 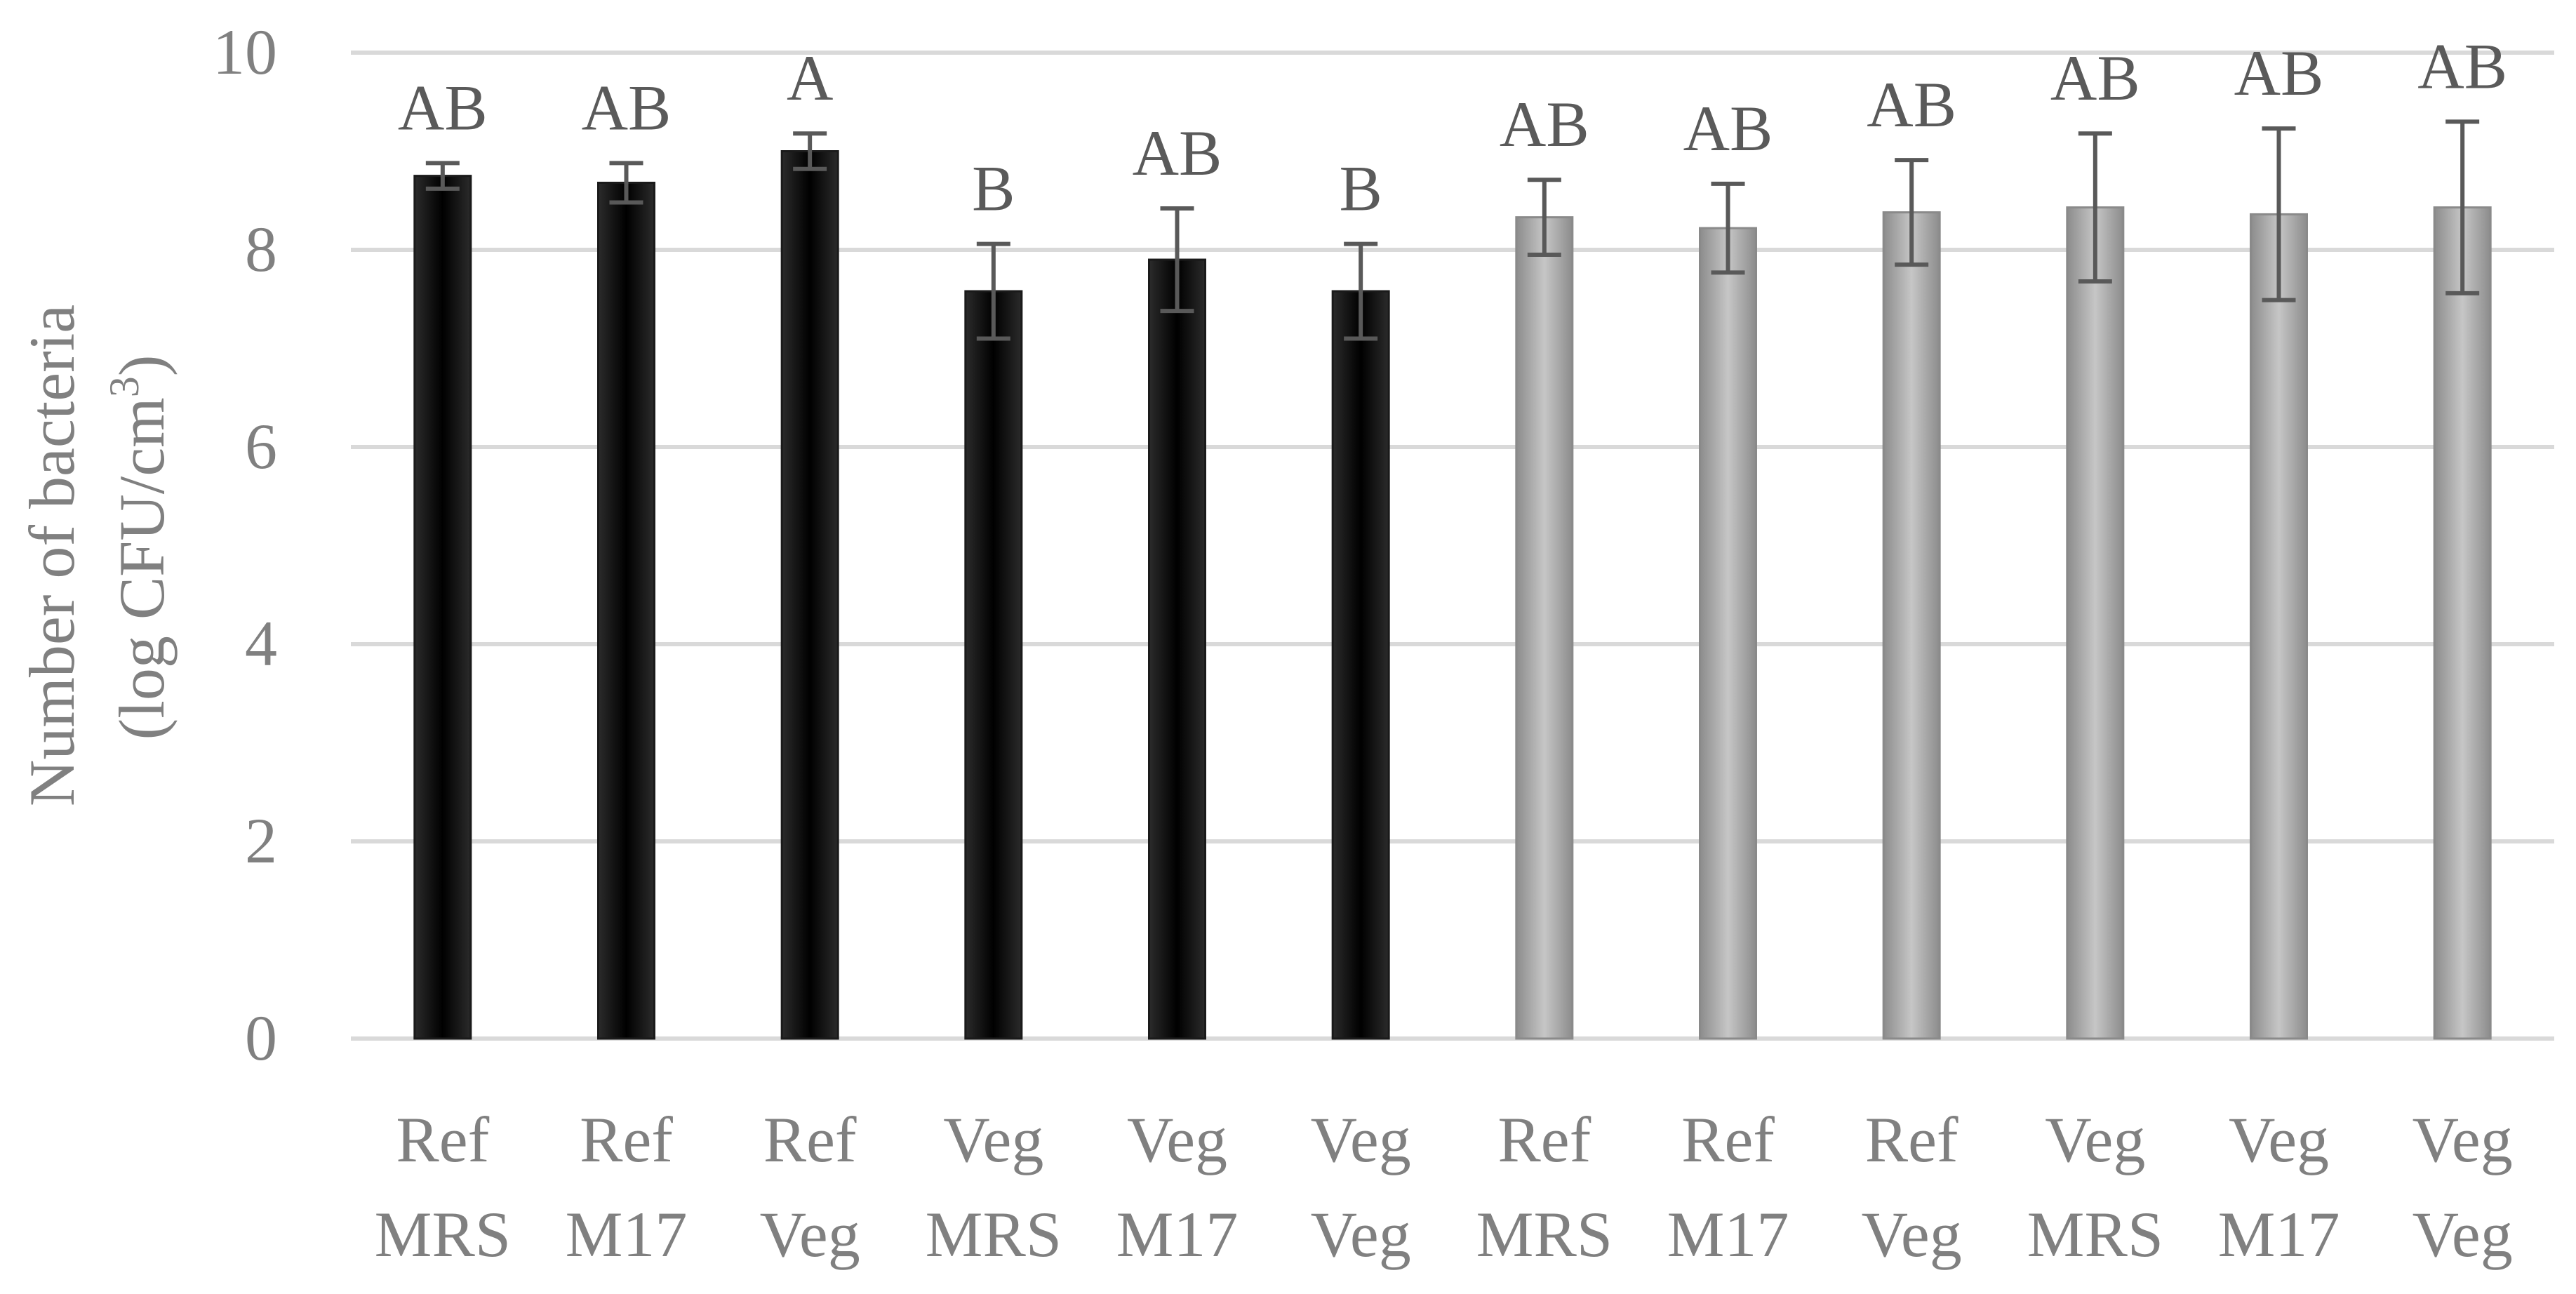 What do you see at coordinates (142, 568) in the screenshot?
I see `y-axis-title-prefix: (log CFU/cm` at bounding box center [142, 568].